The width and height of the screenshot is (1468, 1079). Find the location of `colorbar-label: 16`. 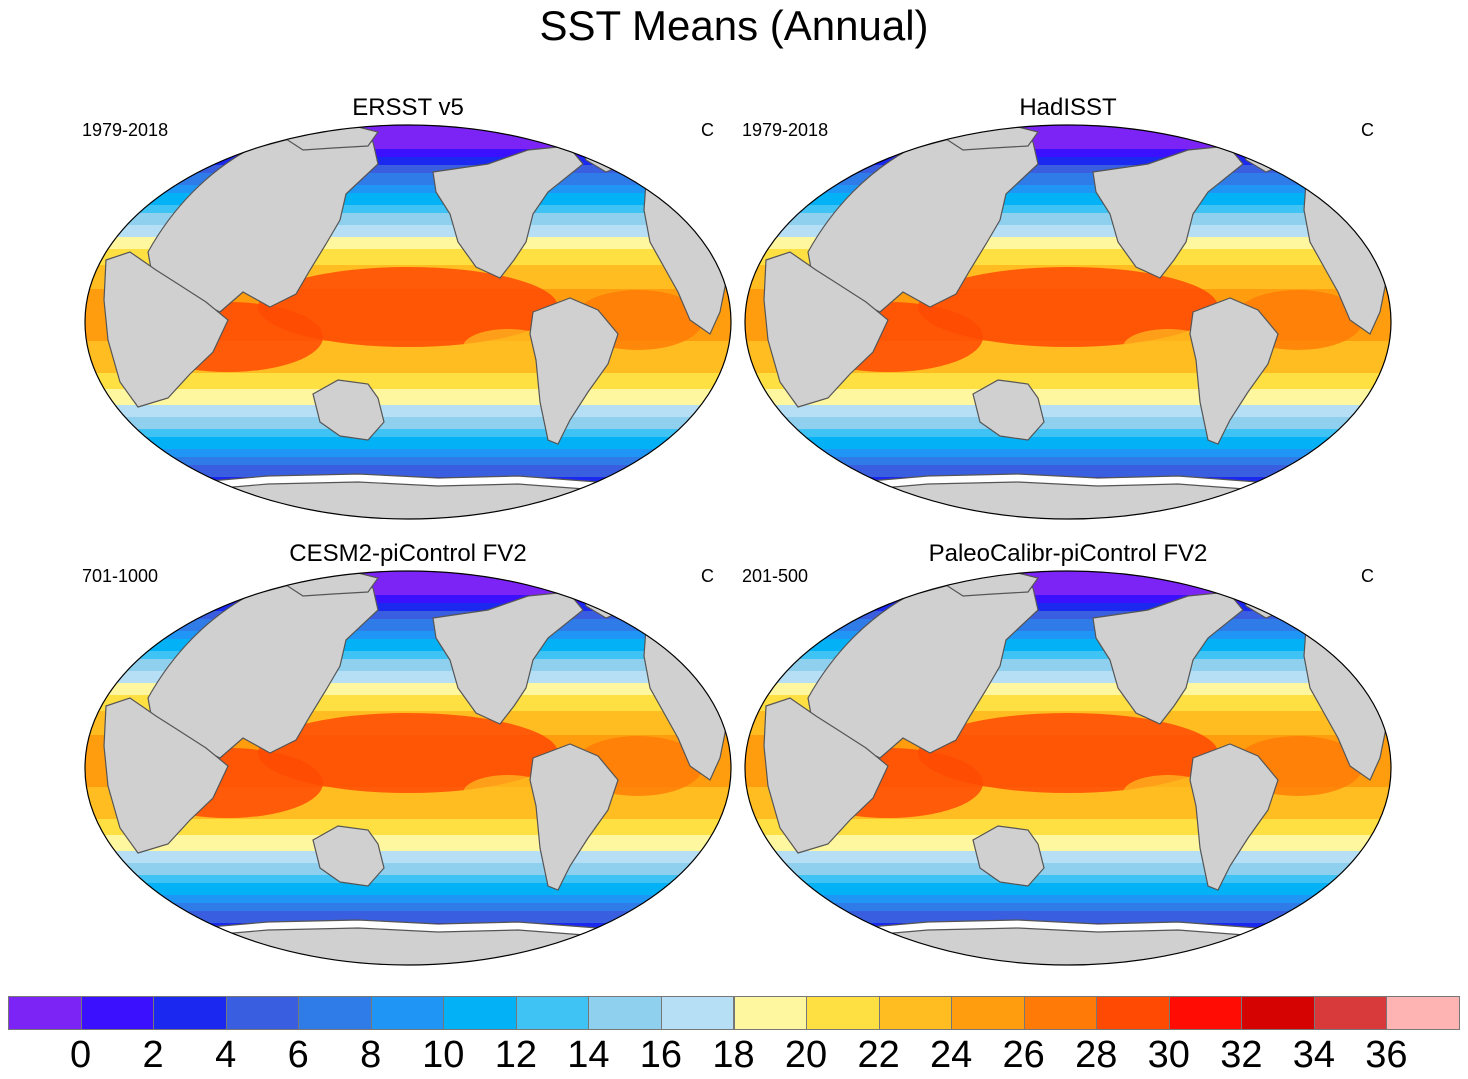

colorbar-label: 16 is located at coordinates (661, 1055).